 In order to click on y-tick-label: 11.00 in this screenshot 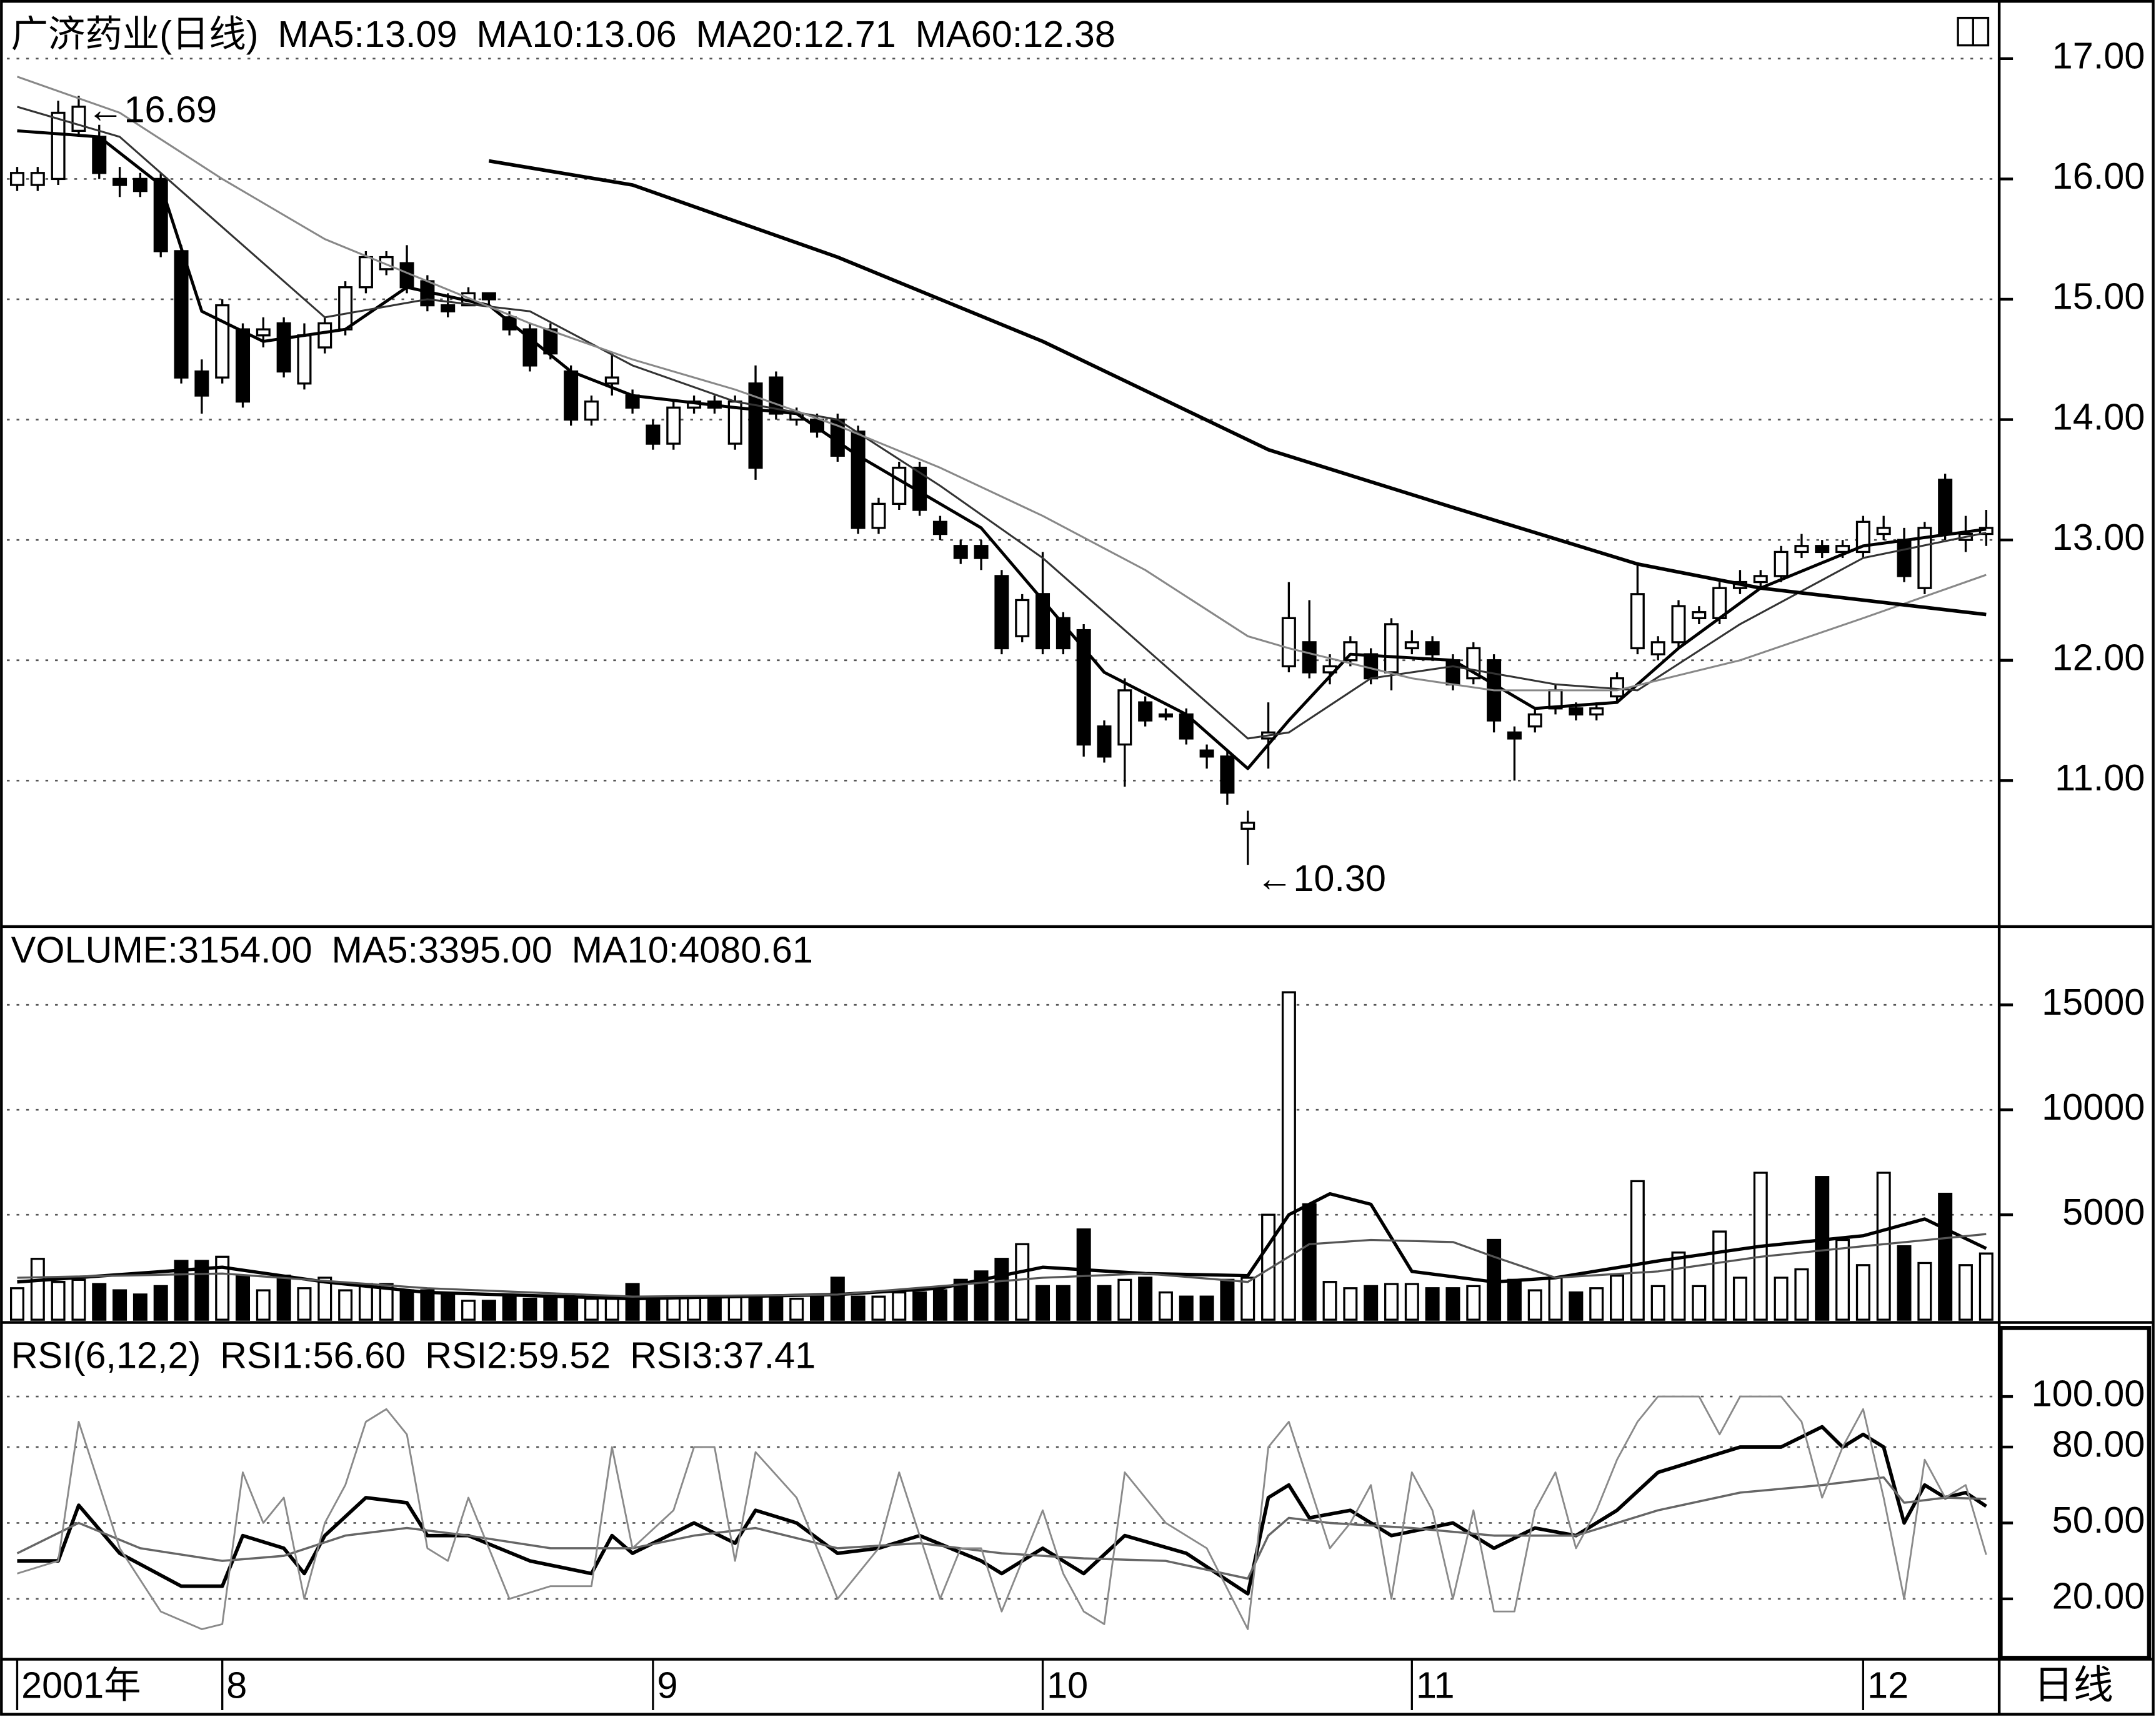, I will do `click(2100, 778)`.